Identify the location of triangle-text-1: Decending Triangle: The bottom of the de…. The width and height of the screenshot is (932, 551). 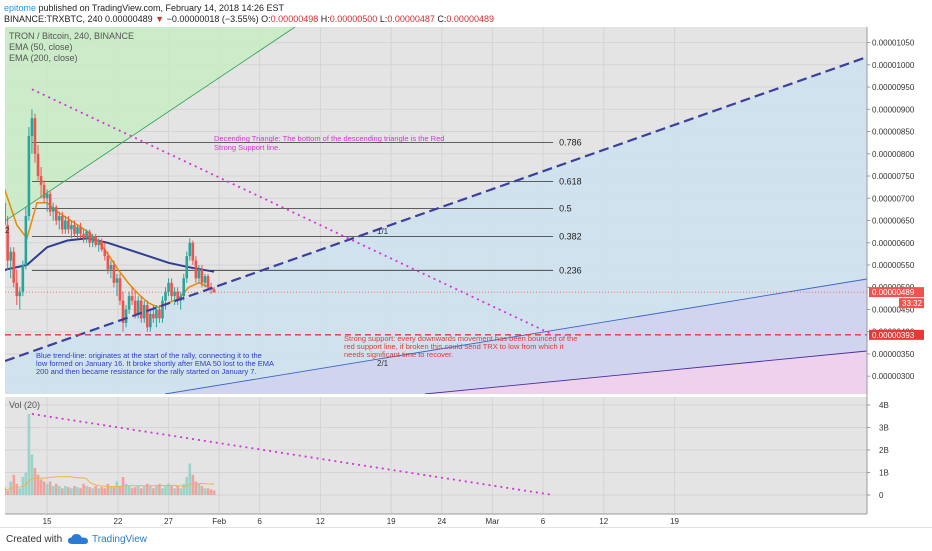
(329, 138).